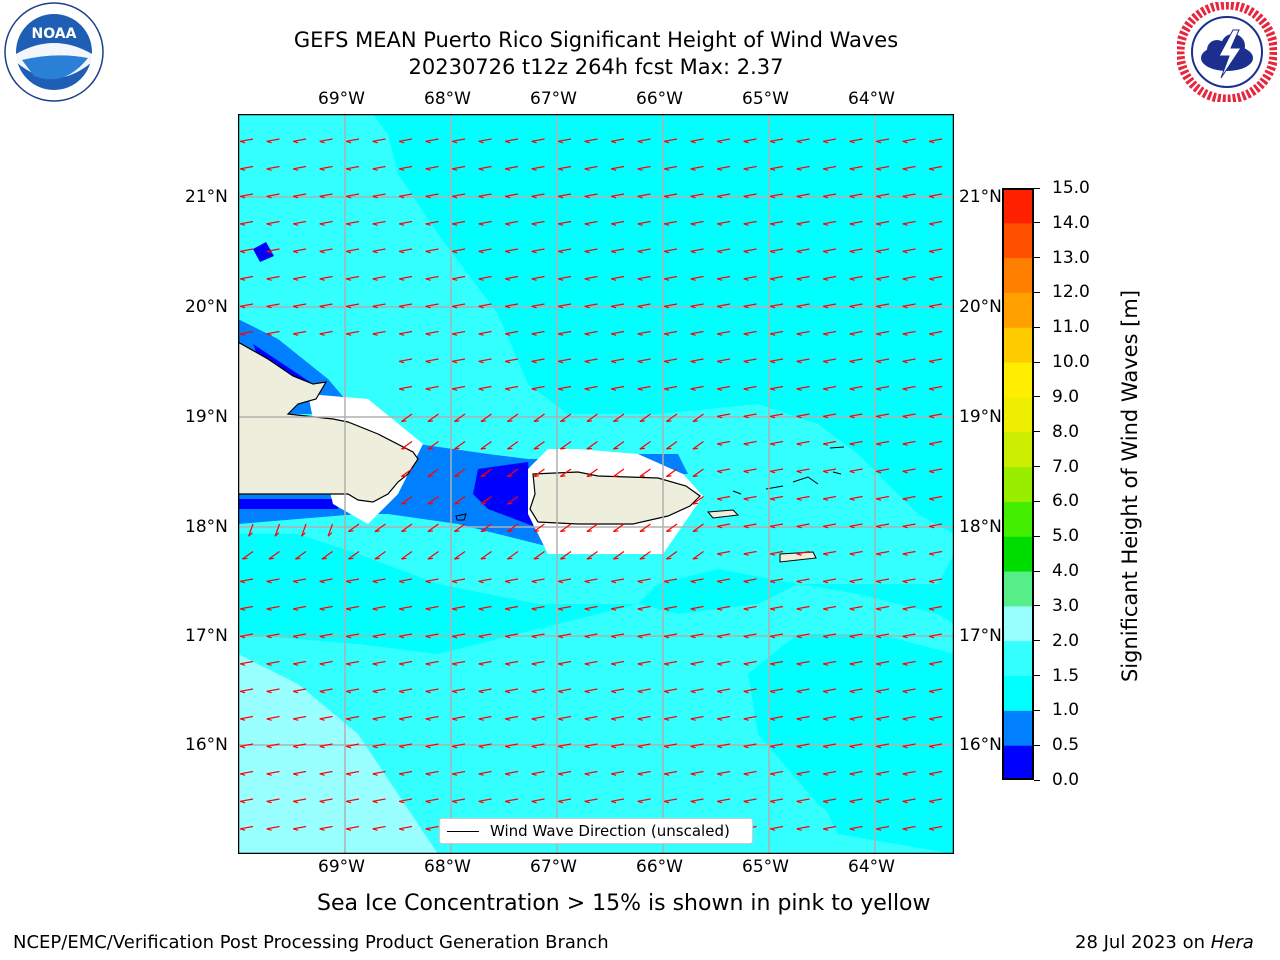 This screenshot has width=1280, height=960. Describe the element at coordinates (54, 34) in the screenshot. I see `noaa-wordmark: NOAA` at that location.